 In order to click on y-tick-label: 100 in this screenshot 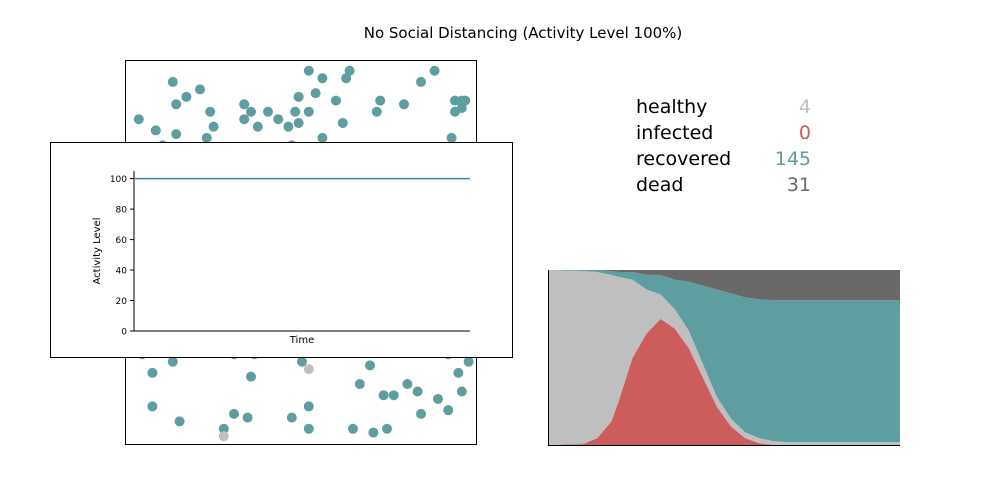, I will do `click(118, 180)`.